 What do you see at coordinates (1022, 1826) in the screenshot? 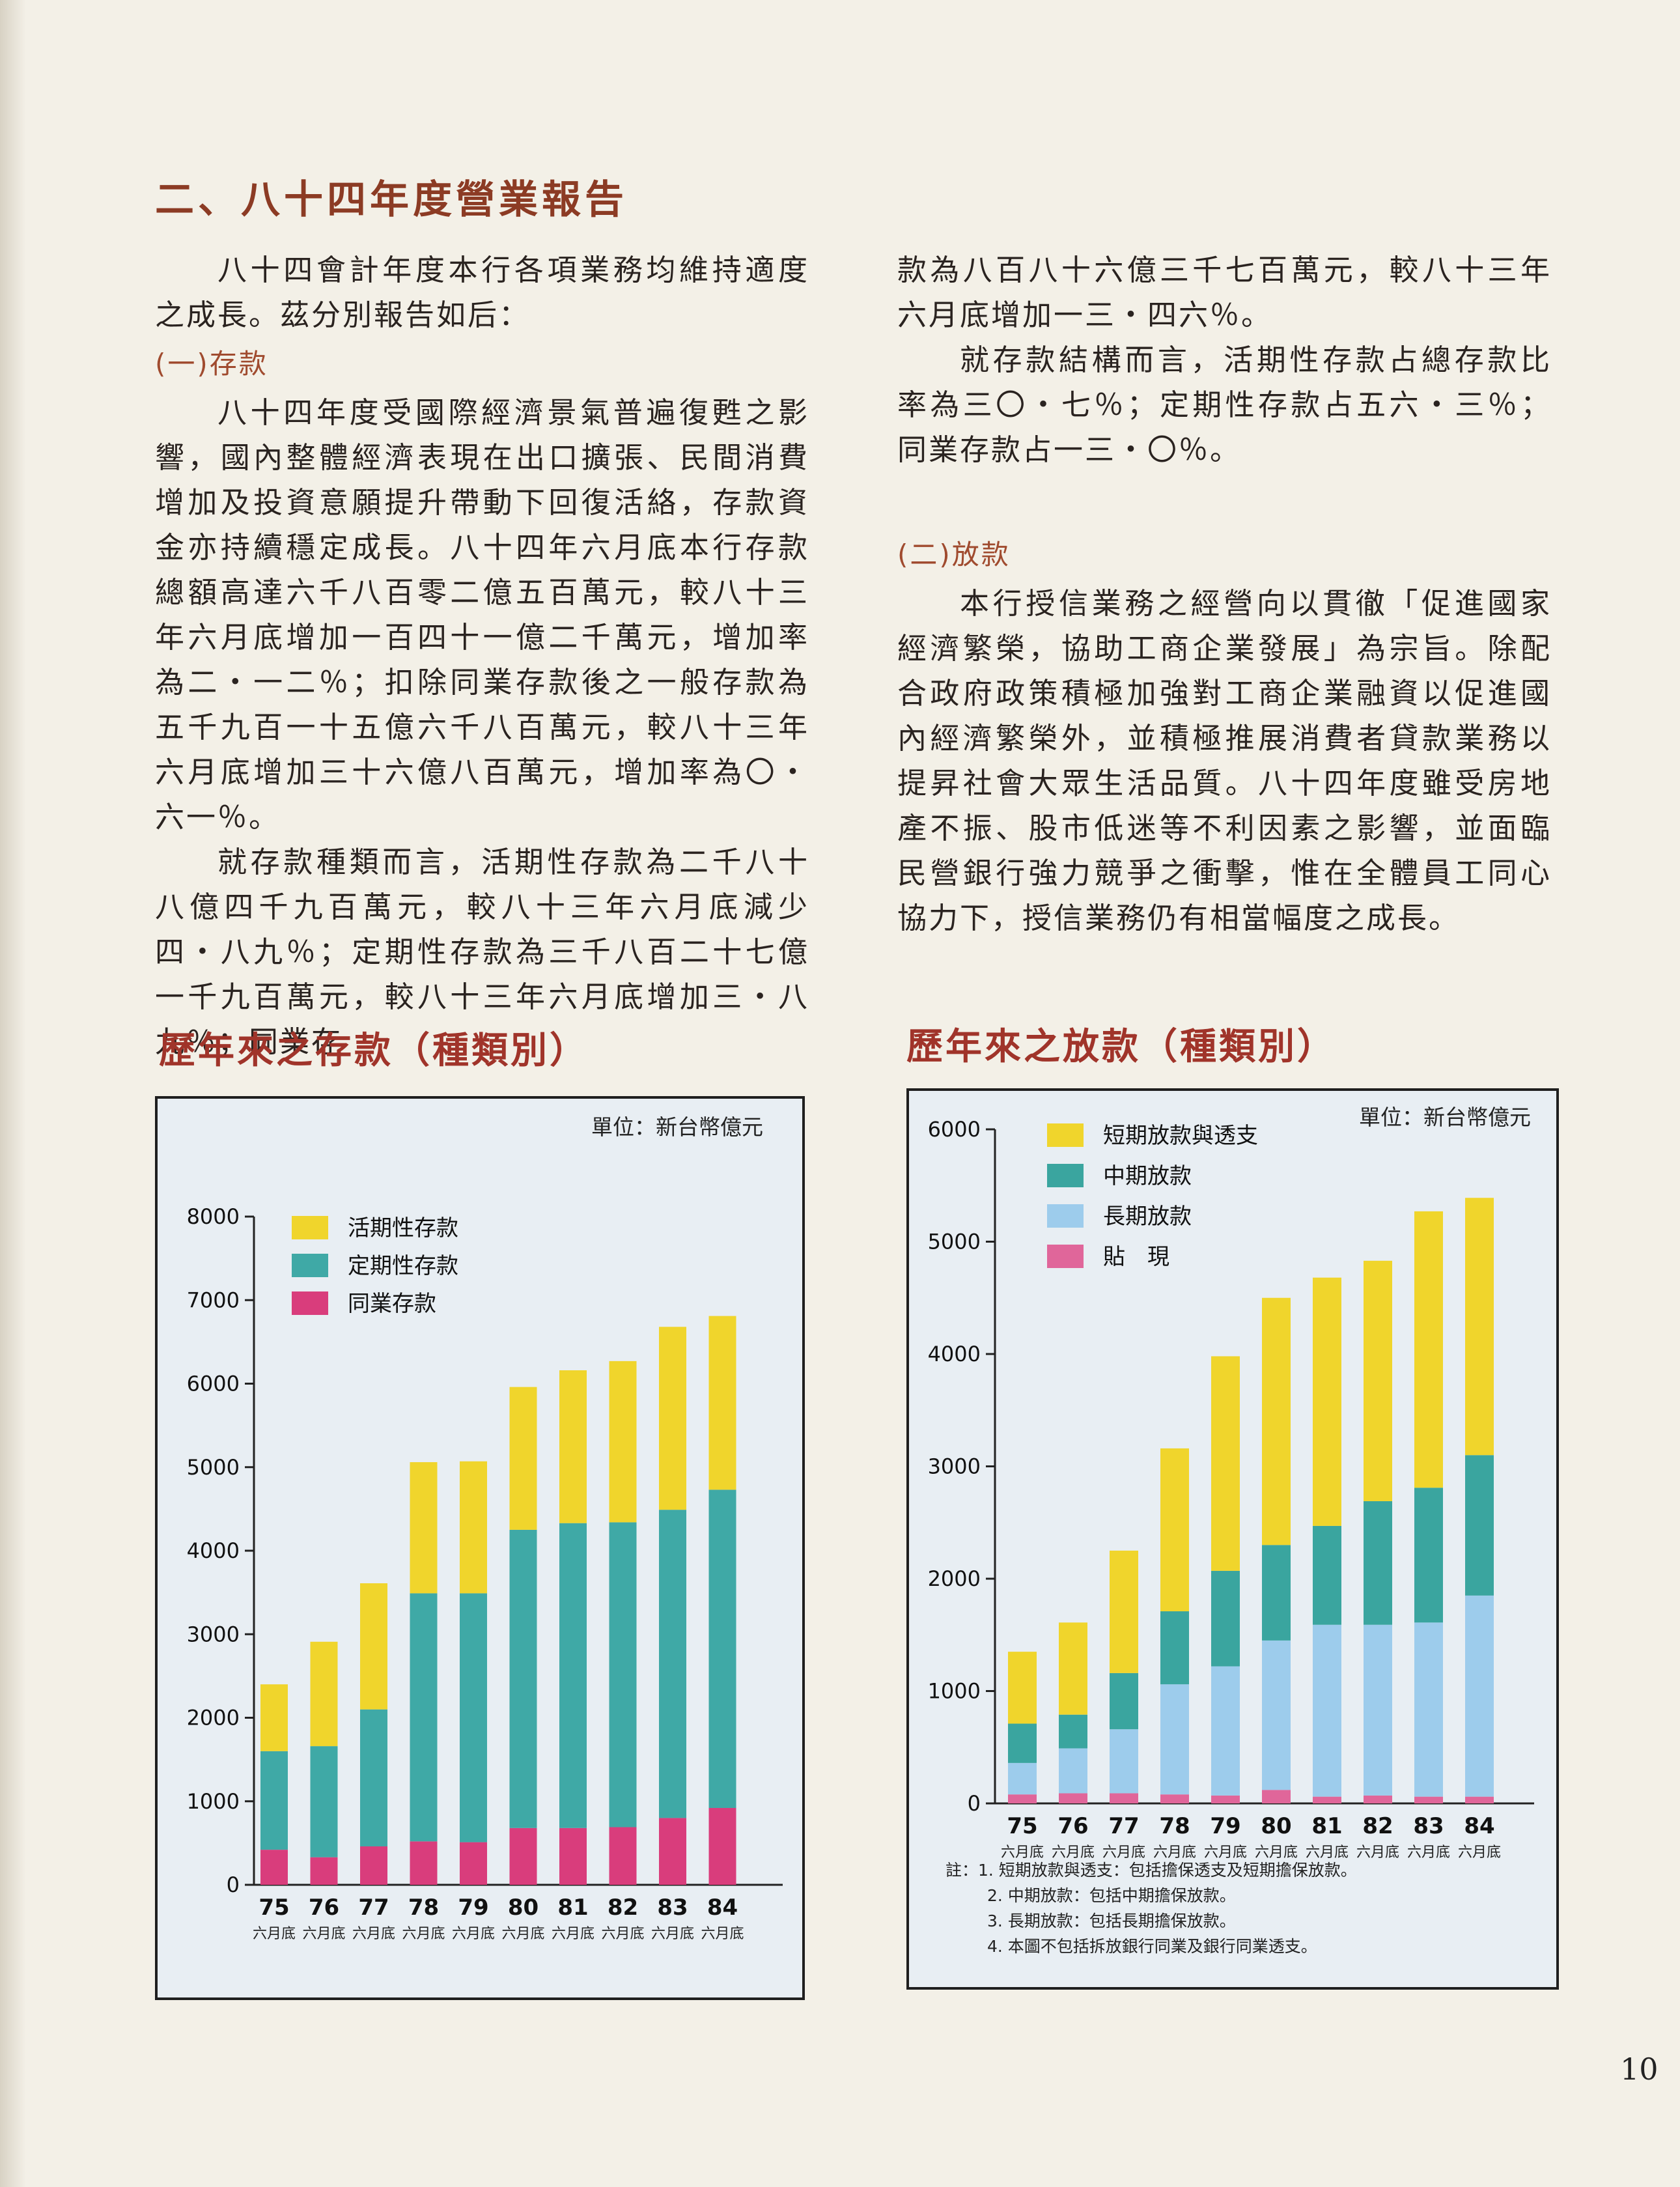
I see `x-tick-label: 75` at bounding box center [1022, 1826].